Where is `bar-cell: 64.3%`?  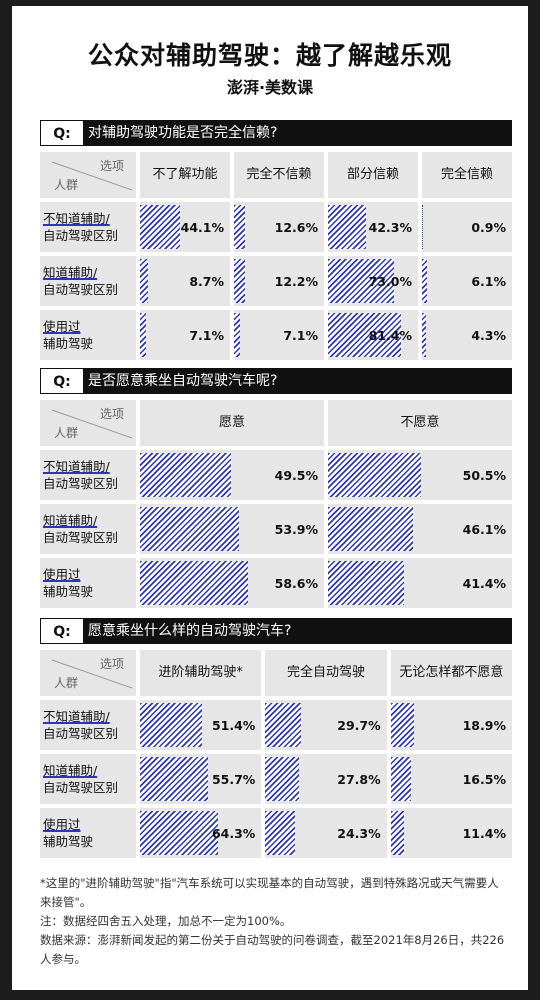 bar-cell: 64.3% is located at coordinates (201, 833).